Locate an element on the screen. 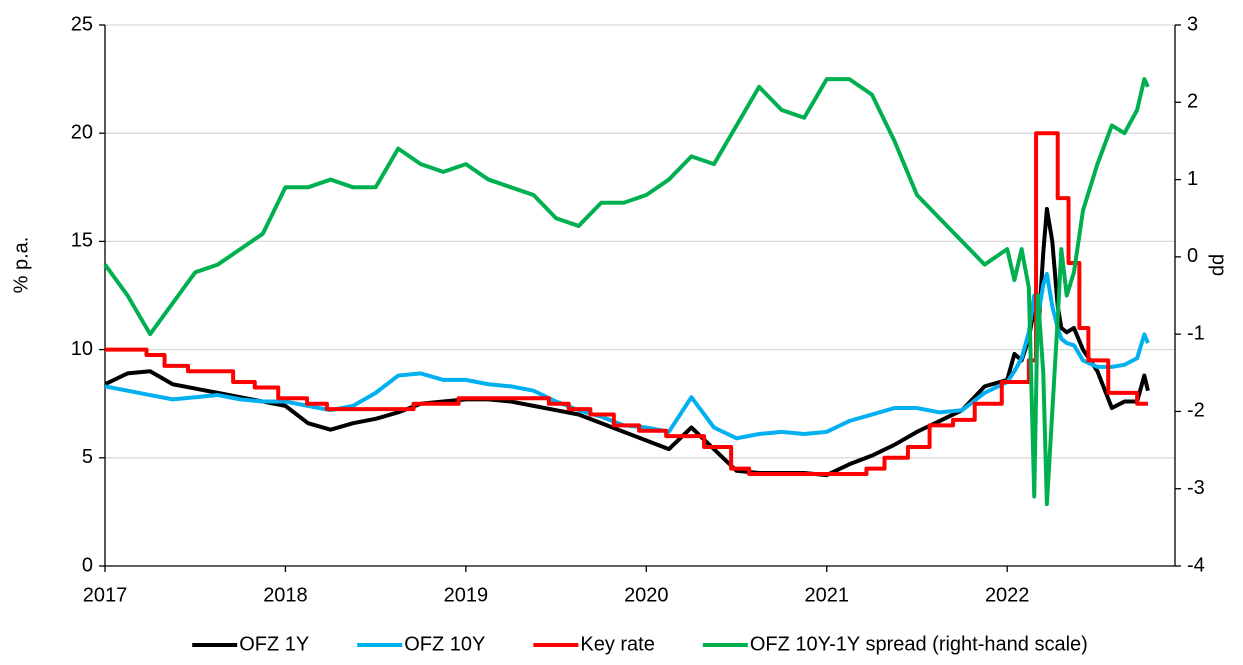 The image size is (1243, 665). y-tick-label: 10 is located at coordinates (82, 349).